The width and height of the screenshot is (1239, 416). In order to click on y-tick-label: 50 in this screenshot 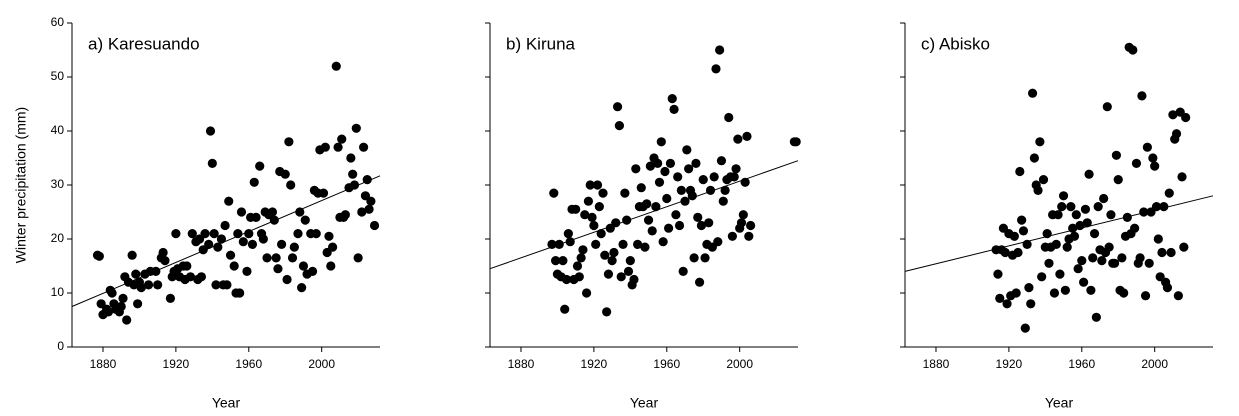, I will do `click(58, 76)`.